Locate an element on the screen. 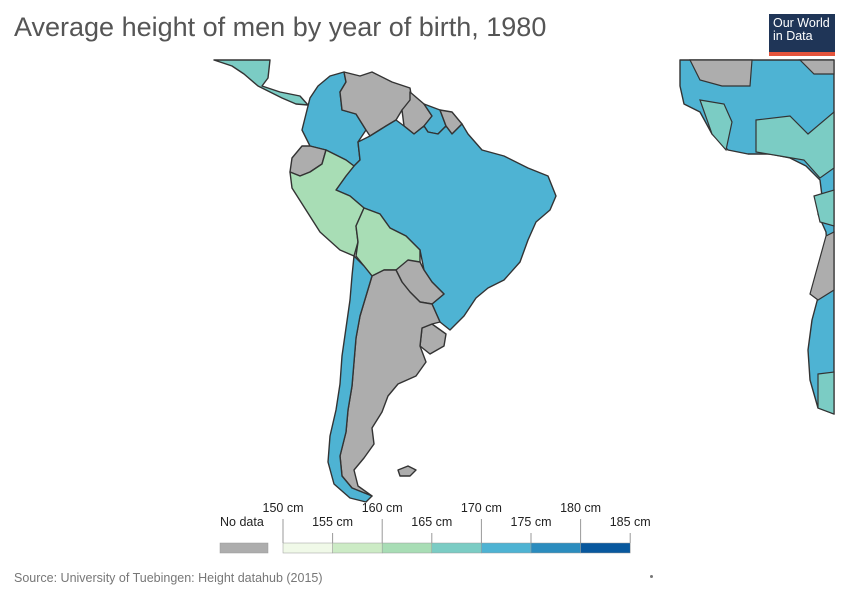 The image size is (850, 600). legend-tick-label: 155 cm is located at coordinates (333, 522).